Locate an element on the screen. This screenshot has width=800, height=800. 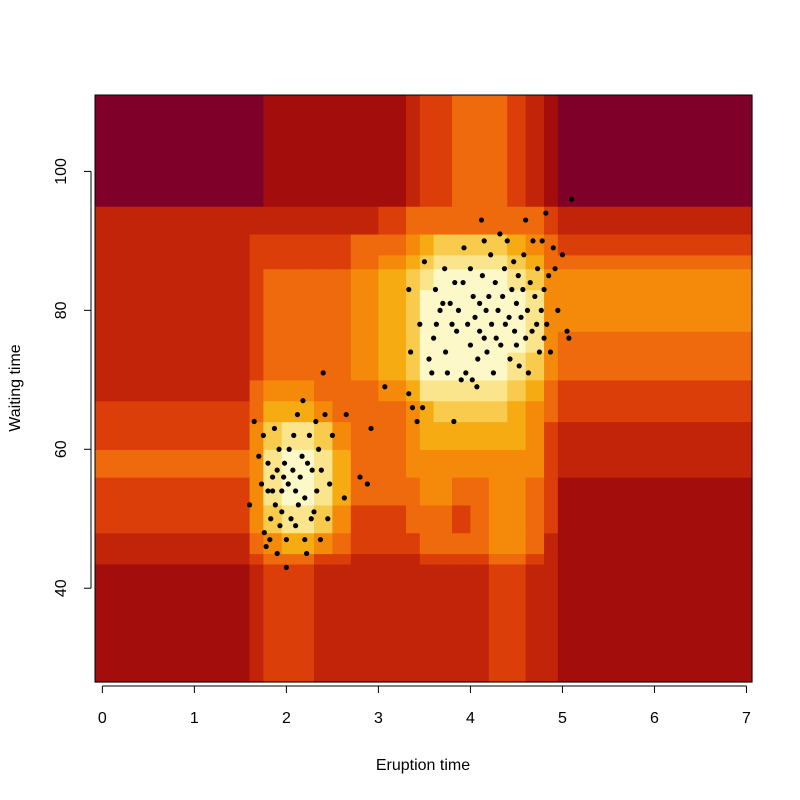
y-tick-label: 100 is located at coordinates (61, 171).